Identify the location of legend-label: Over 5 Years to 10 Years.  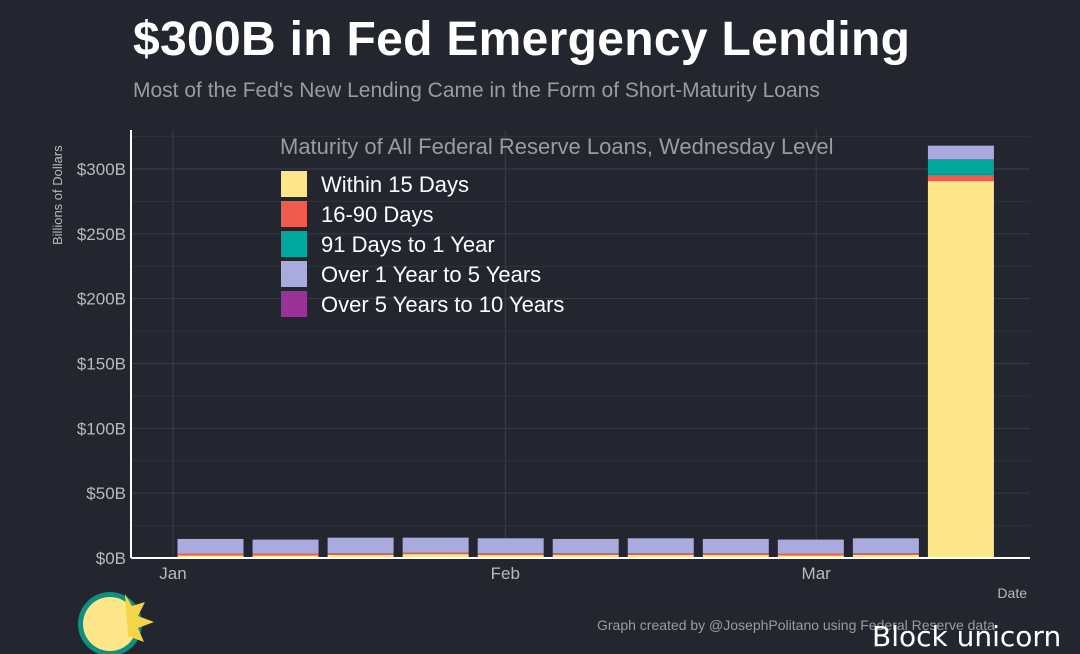
(442, 304).